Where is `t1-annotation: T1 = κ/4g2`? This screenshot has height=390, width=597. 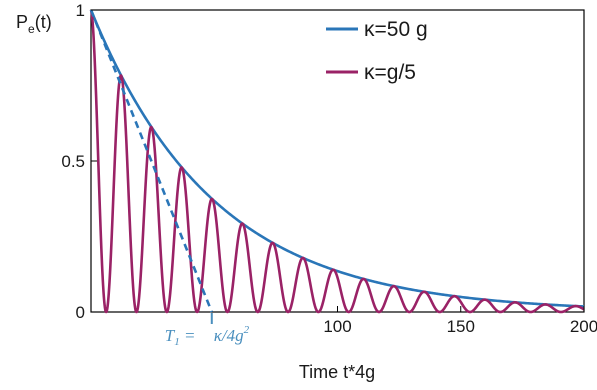
t1-annotation: T1 = κ/4g2 is located at coordinates (207, 336).